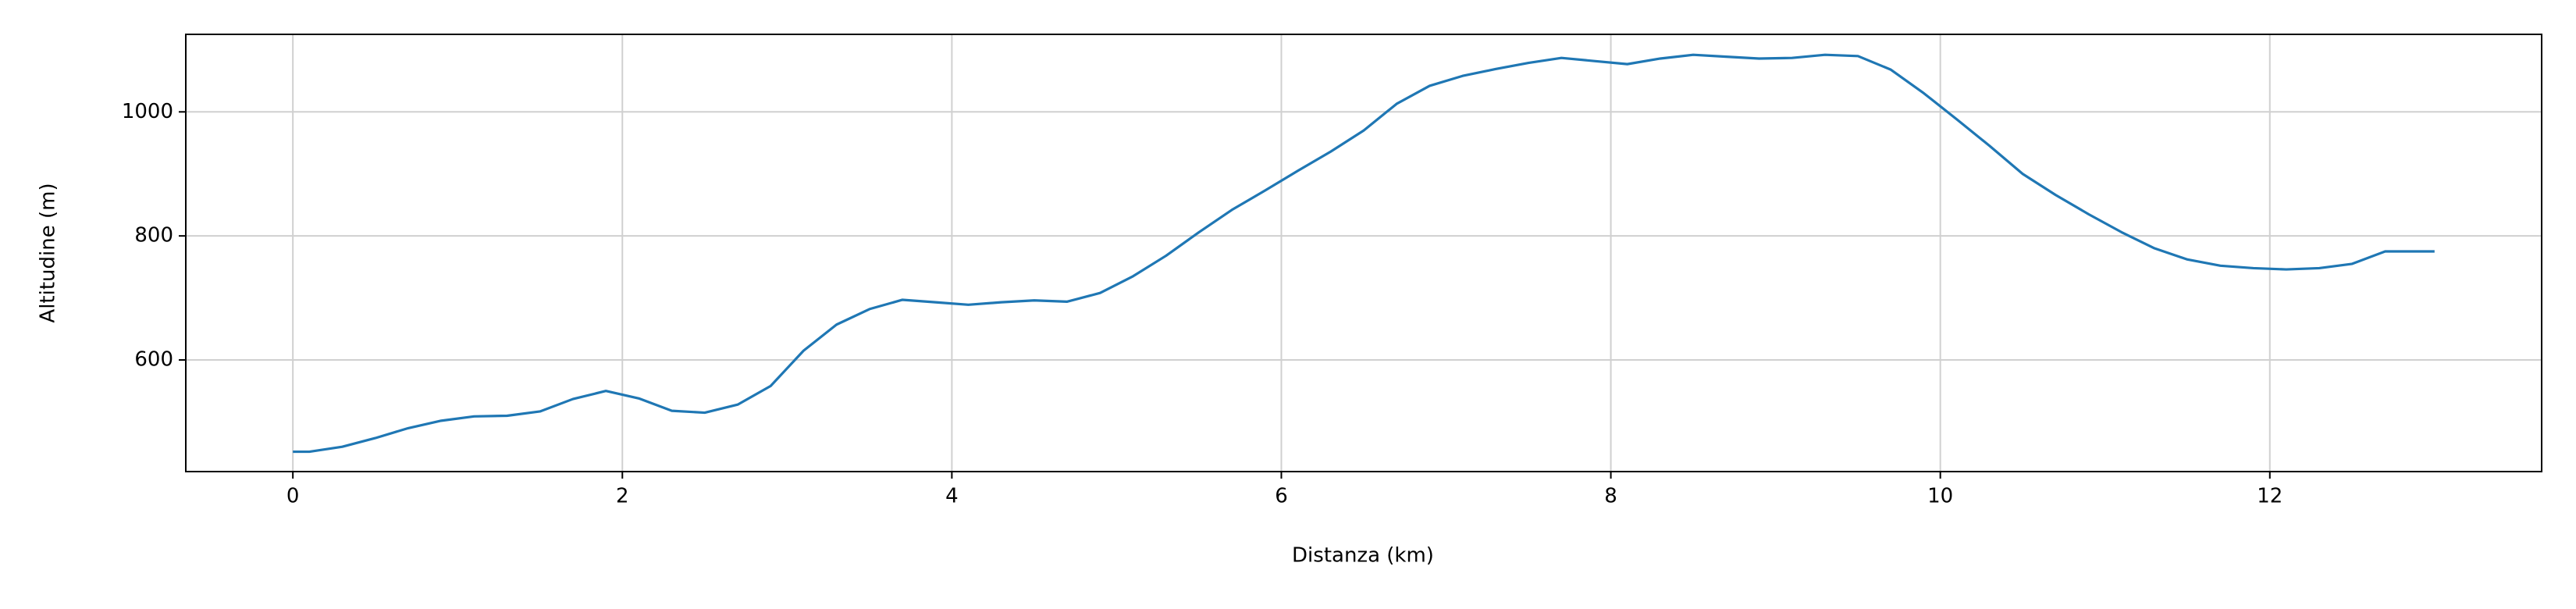  I want to click on x-tick-label: 10, so click(1940, 496).